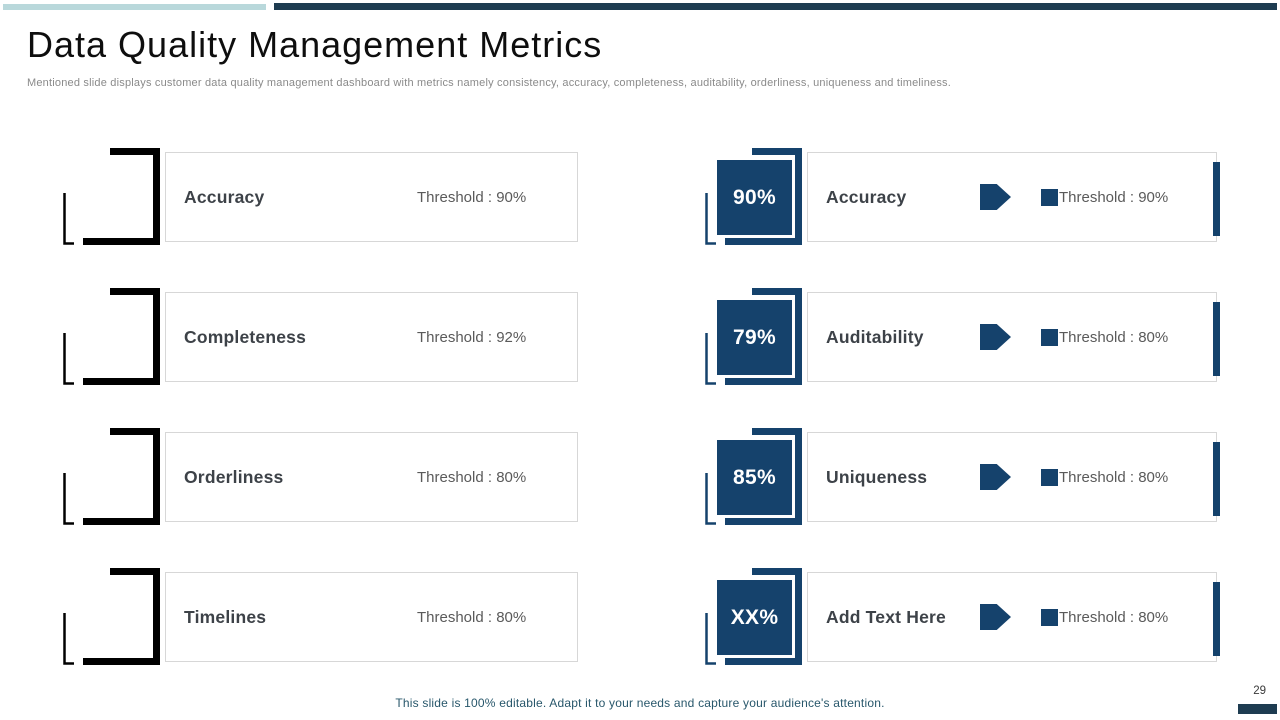 The image size is (1280, 720). I want to click on metric-label: Uniqueness, so click(877, 476).